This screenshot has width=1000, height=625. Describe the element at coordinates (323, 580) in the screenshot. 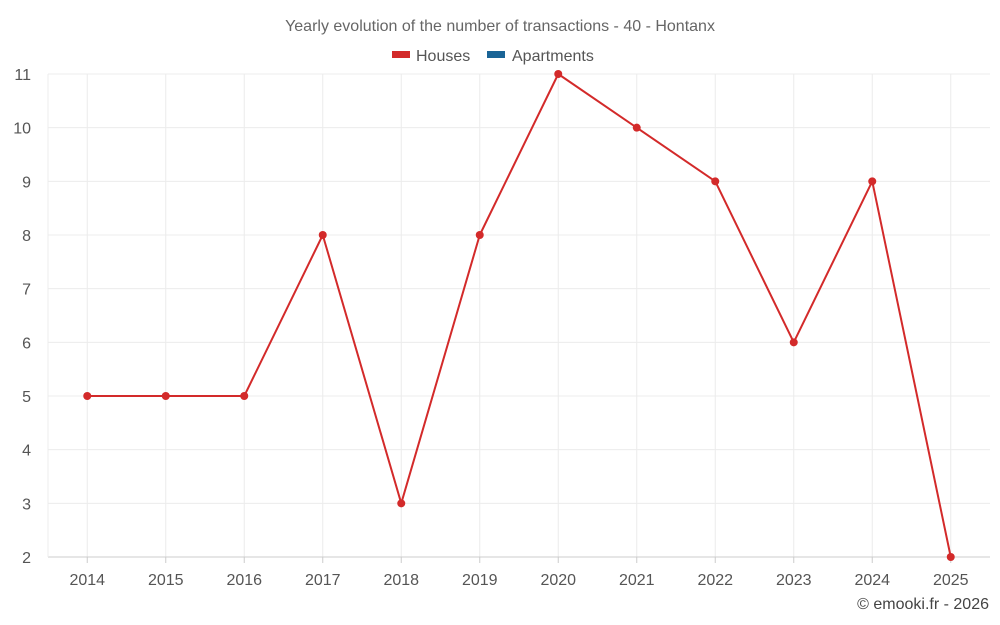

I see `x-tick-label: 2017` at that location.